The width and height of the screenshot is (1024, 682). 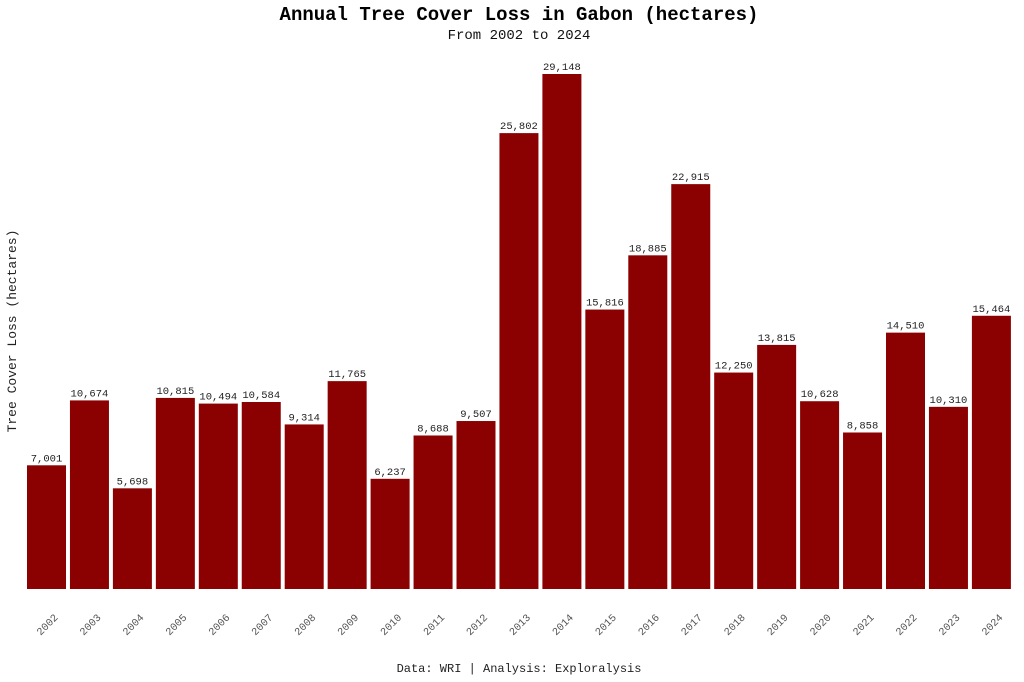 I want to click on bar-2003, so click(x=89, y=494).